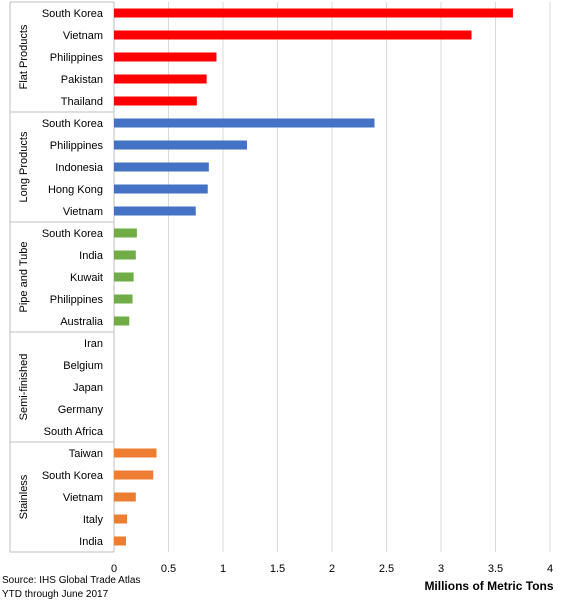  Describe the element at coordinates (332, 569) in the screenshot. I see `x-tick-label: 2` at that location.